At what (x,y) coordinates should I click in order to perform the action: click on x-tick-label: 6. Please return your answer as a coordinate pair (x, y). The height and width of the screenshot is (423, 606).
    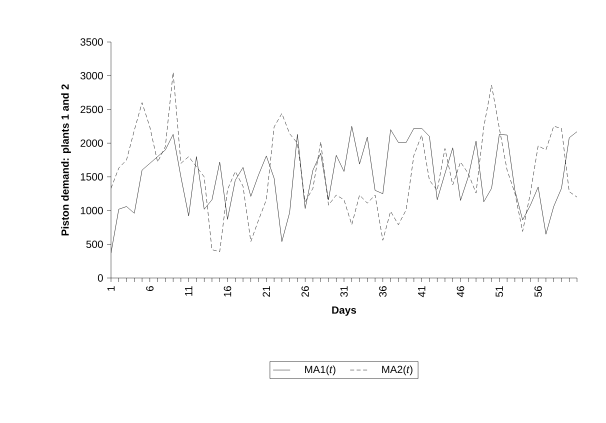
    Looking at the image, I should click on (150, 288).